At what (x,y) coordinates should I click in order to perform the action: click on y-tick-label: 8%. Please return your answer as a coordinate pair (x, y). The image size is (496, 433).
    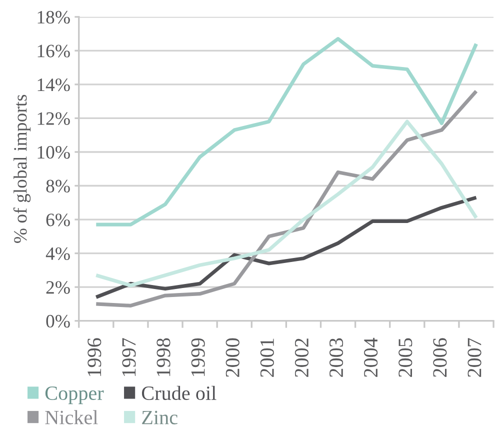
    Looking at the image, I should click on (58, 186).